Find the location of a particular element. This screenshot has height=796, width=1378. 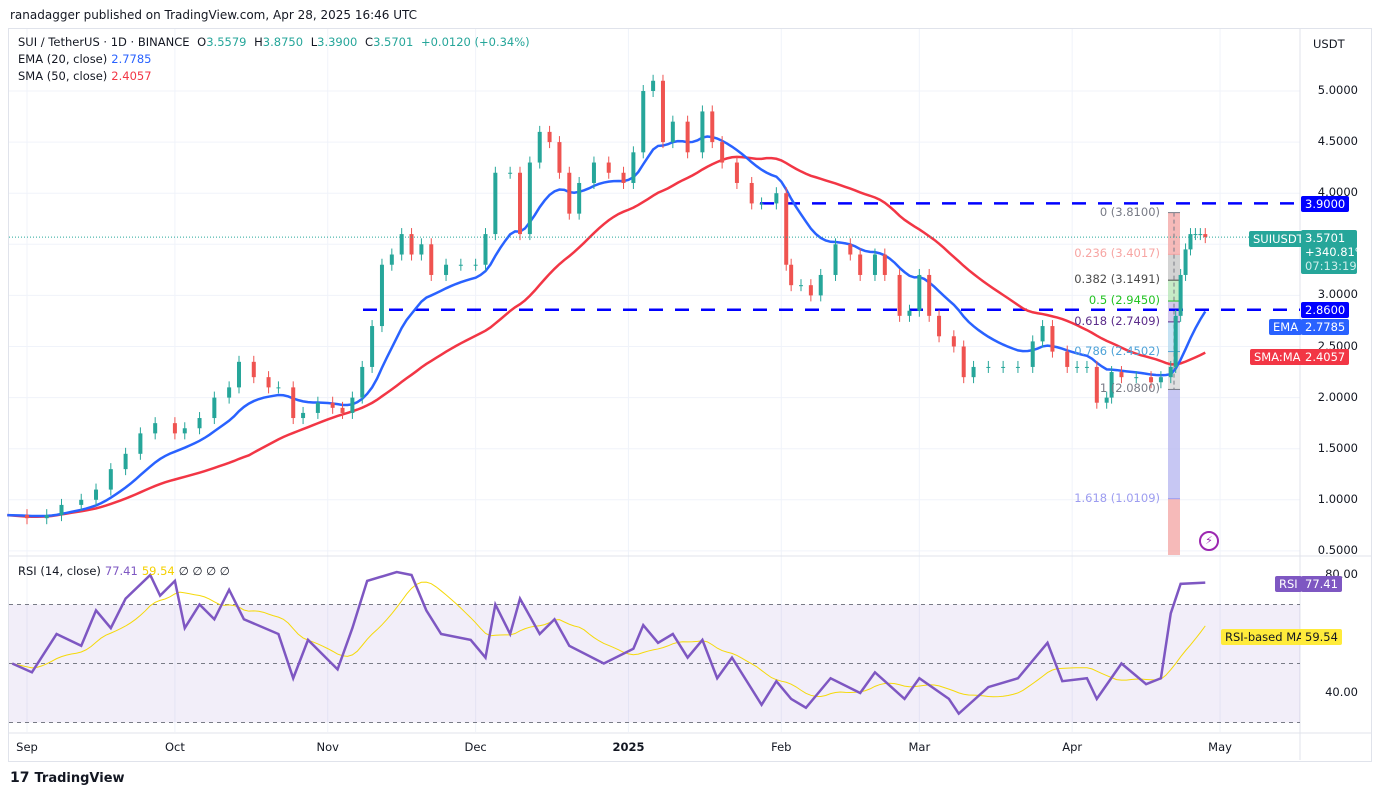

price-axis-label: 0.5000 is located at coordinates (1337, 549).